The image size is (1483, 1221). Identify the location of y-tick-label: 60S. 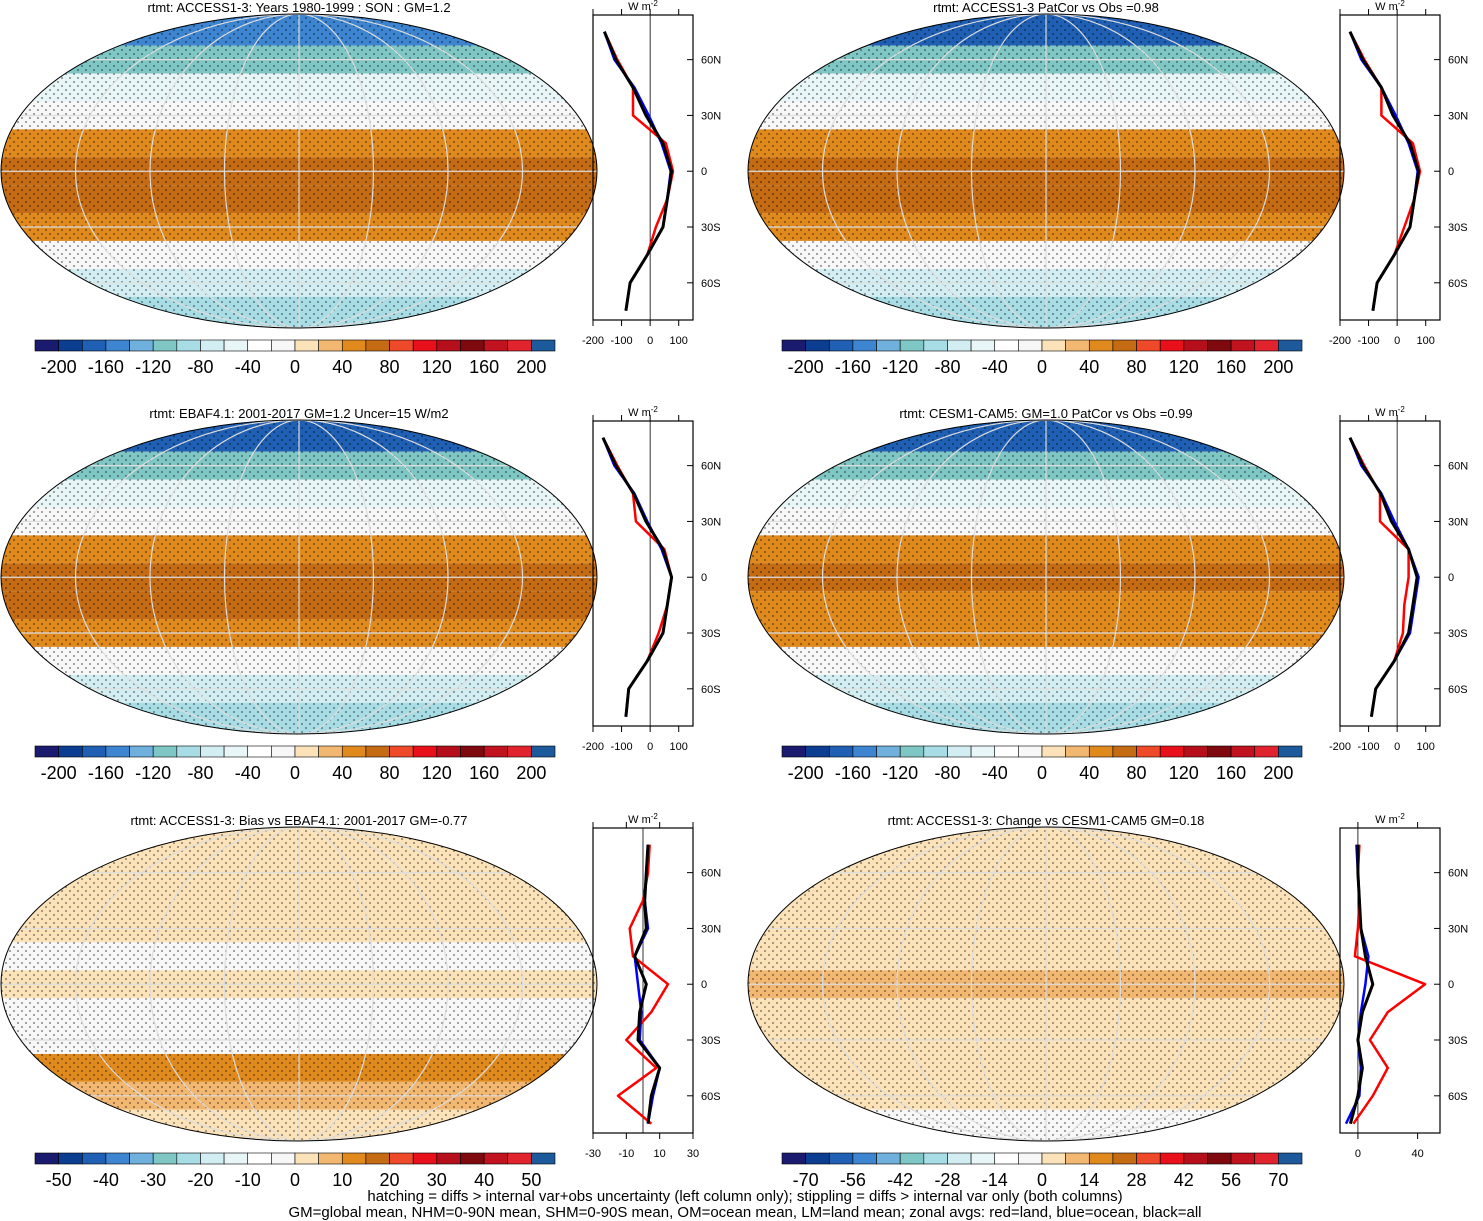
(1458, 284).